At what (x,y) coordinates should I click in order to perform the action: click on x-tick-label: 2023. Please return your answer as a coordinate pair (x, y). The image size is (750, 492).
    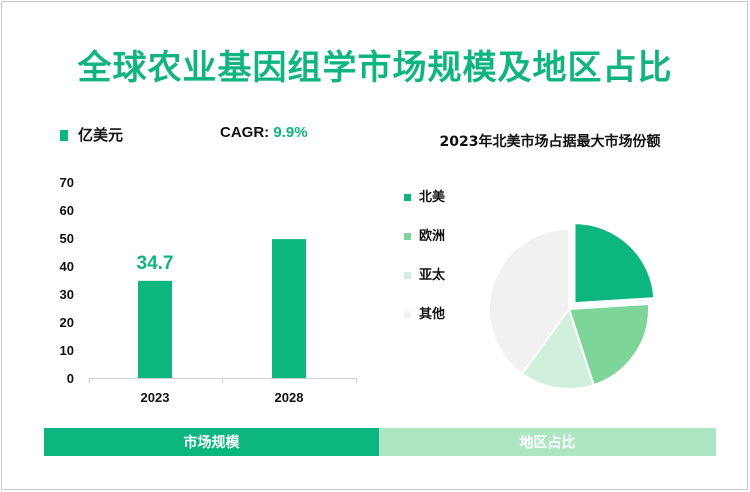
    Looking at the image, I should click on (155, 397).